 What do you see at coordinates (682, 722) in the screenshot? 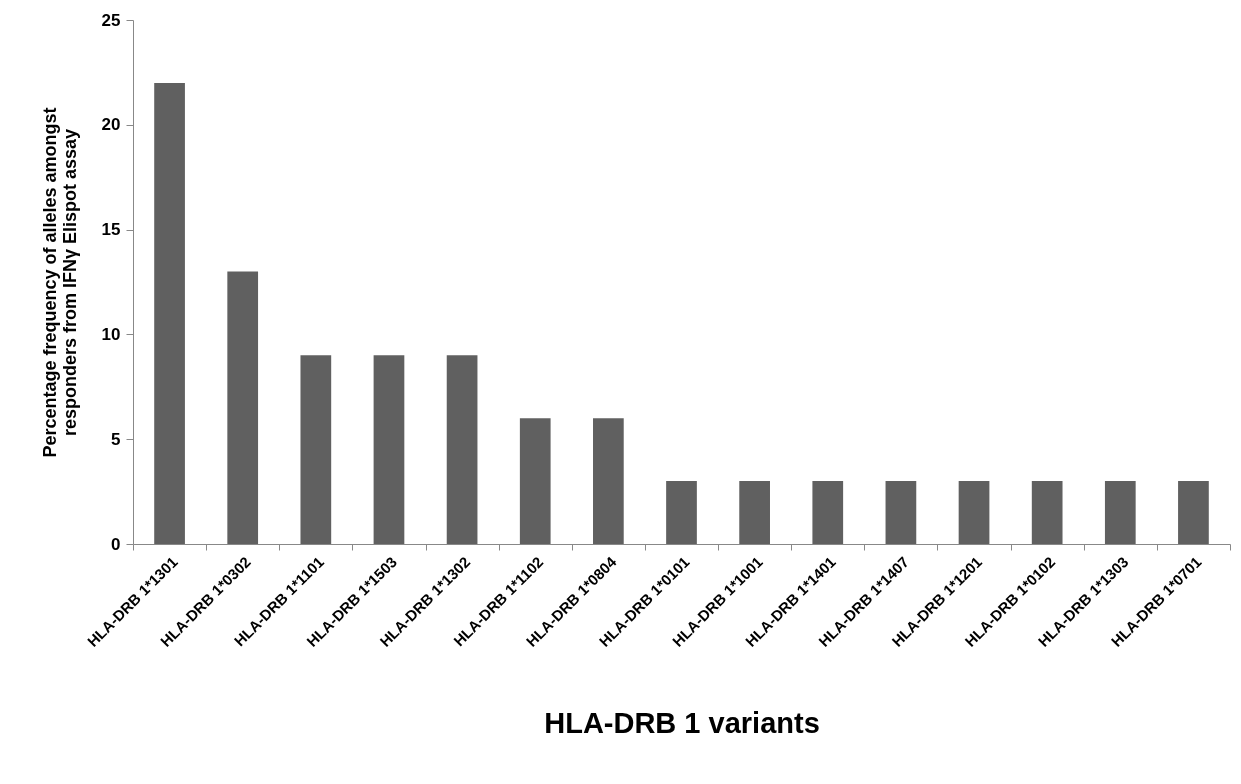
I see `x-axis-title: HLA-DRB 1 variants` at bounding box center [682, 722].